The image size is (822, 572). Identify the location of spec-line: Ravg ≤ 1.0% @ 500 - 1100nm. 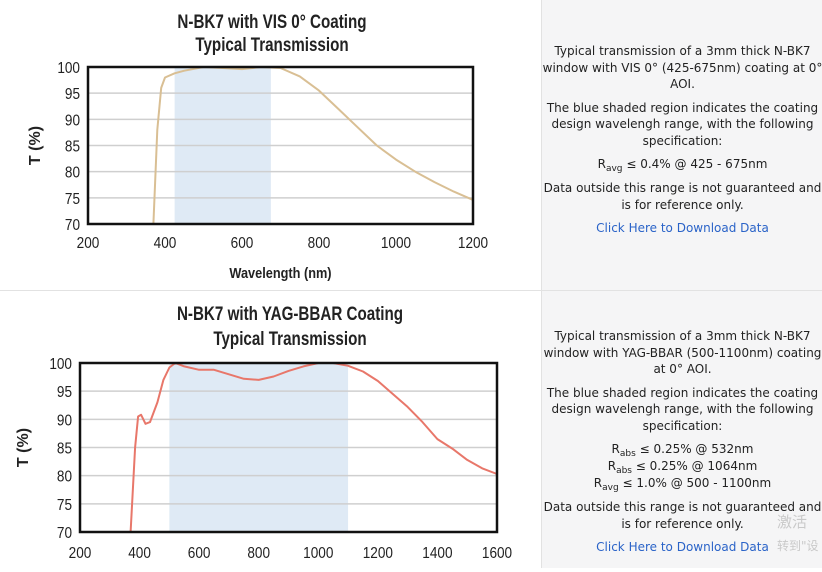
(682, 484).